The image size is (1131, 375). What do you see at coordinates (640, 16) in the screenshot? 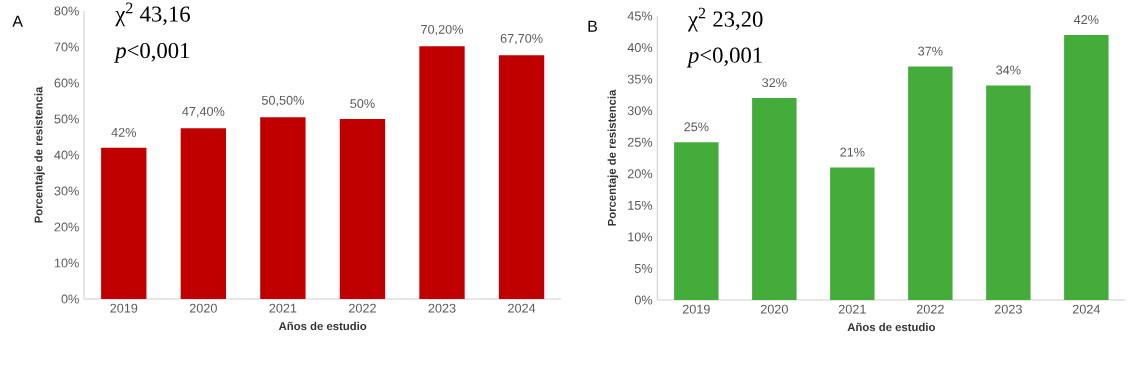
I see `y-tick-label: 45%` at bounding box center [640, 16].